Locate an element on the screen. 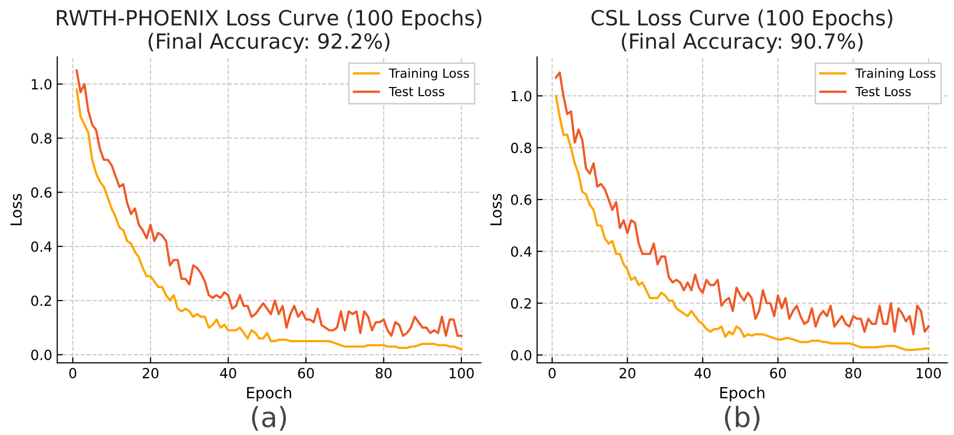  text: (b) is located at coordinates (742, 418).